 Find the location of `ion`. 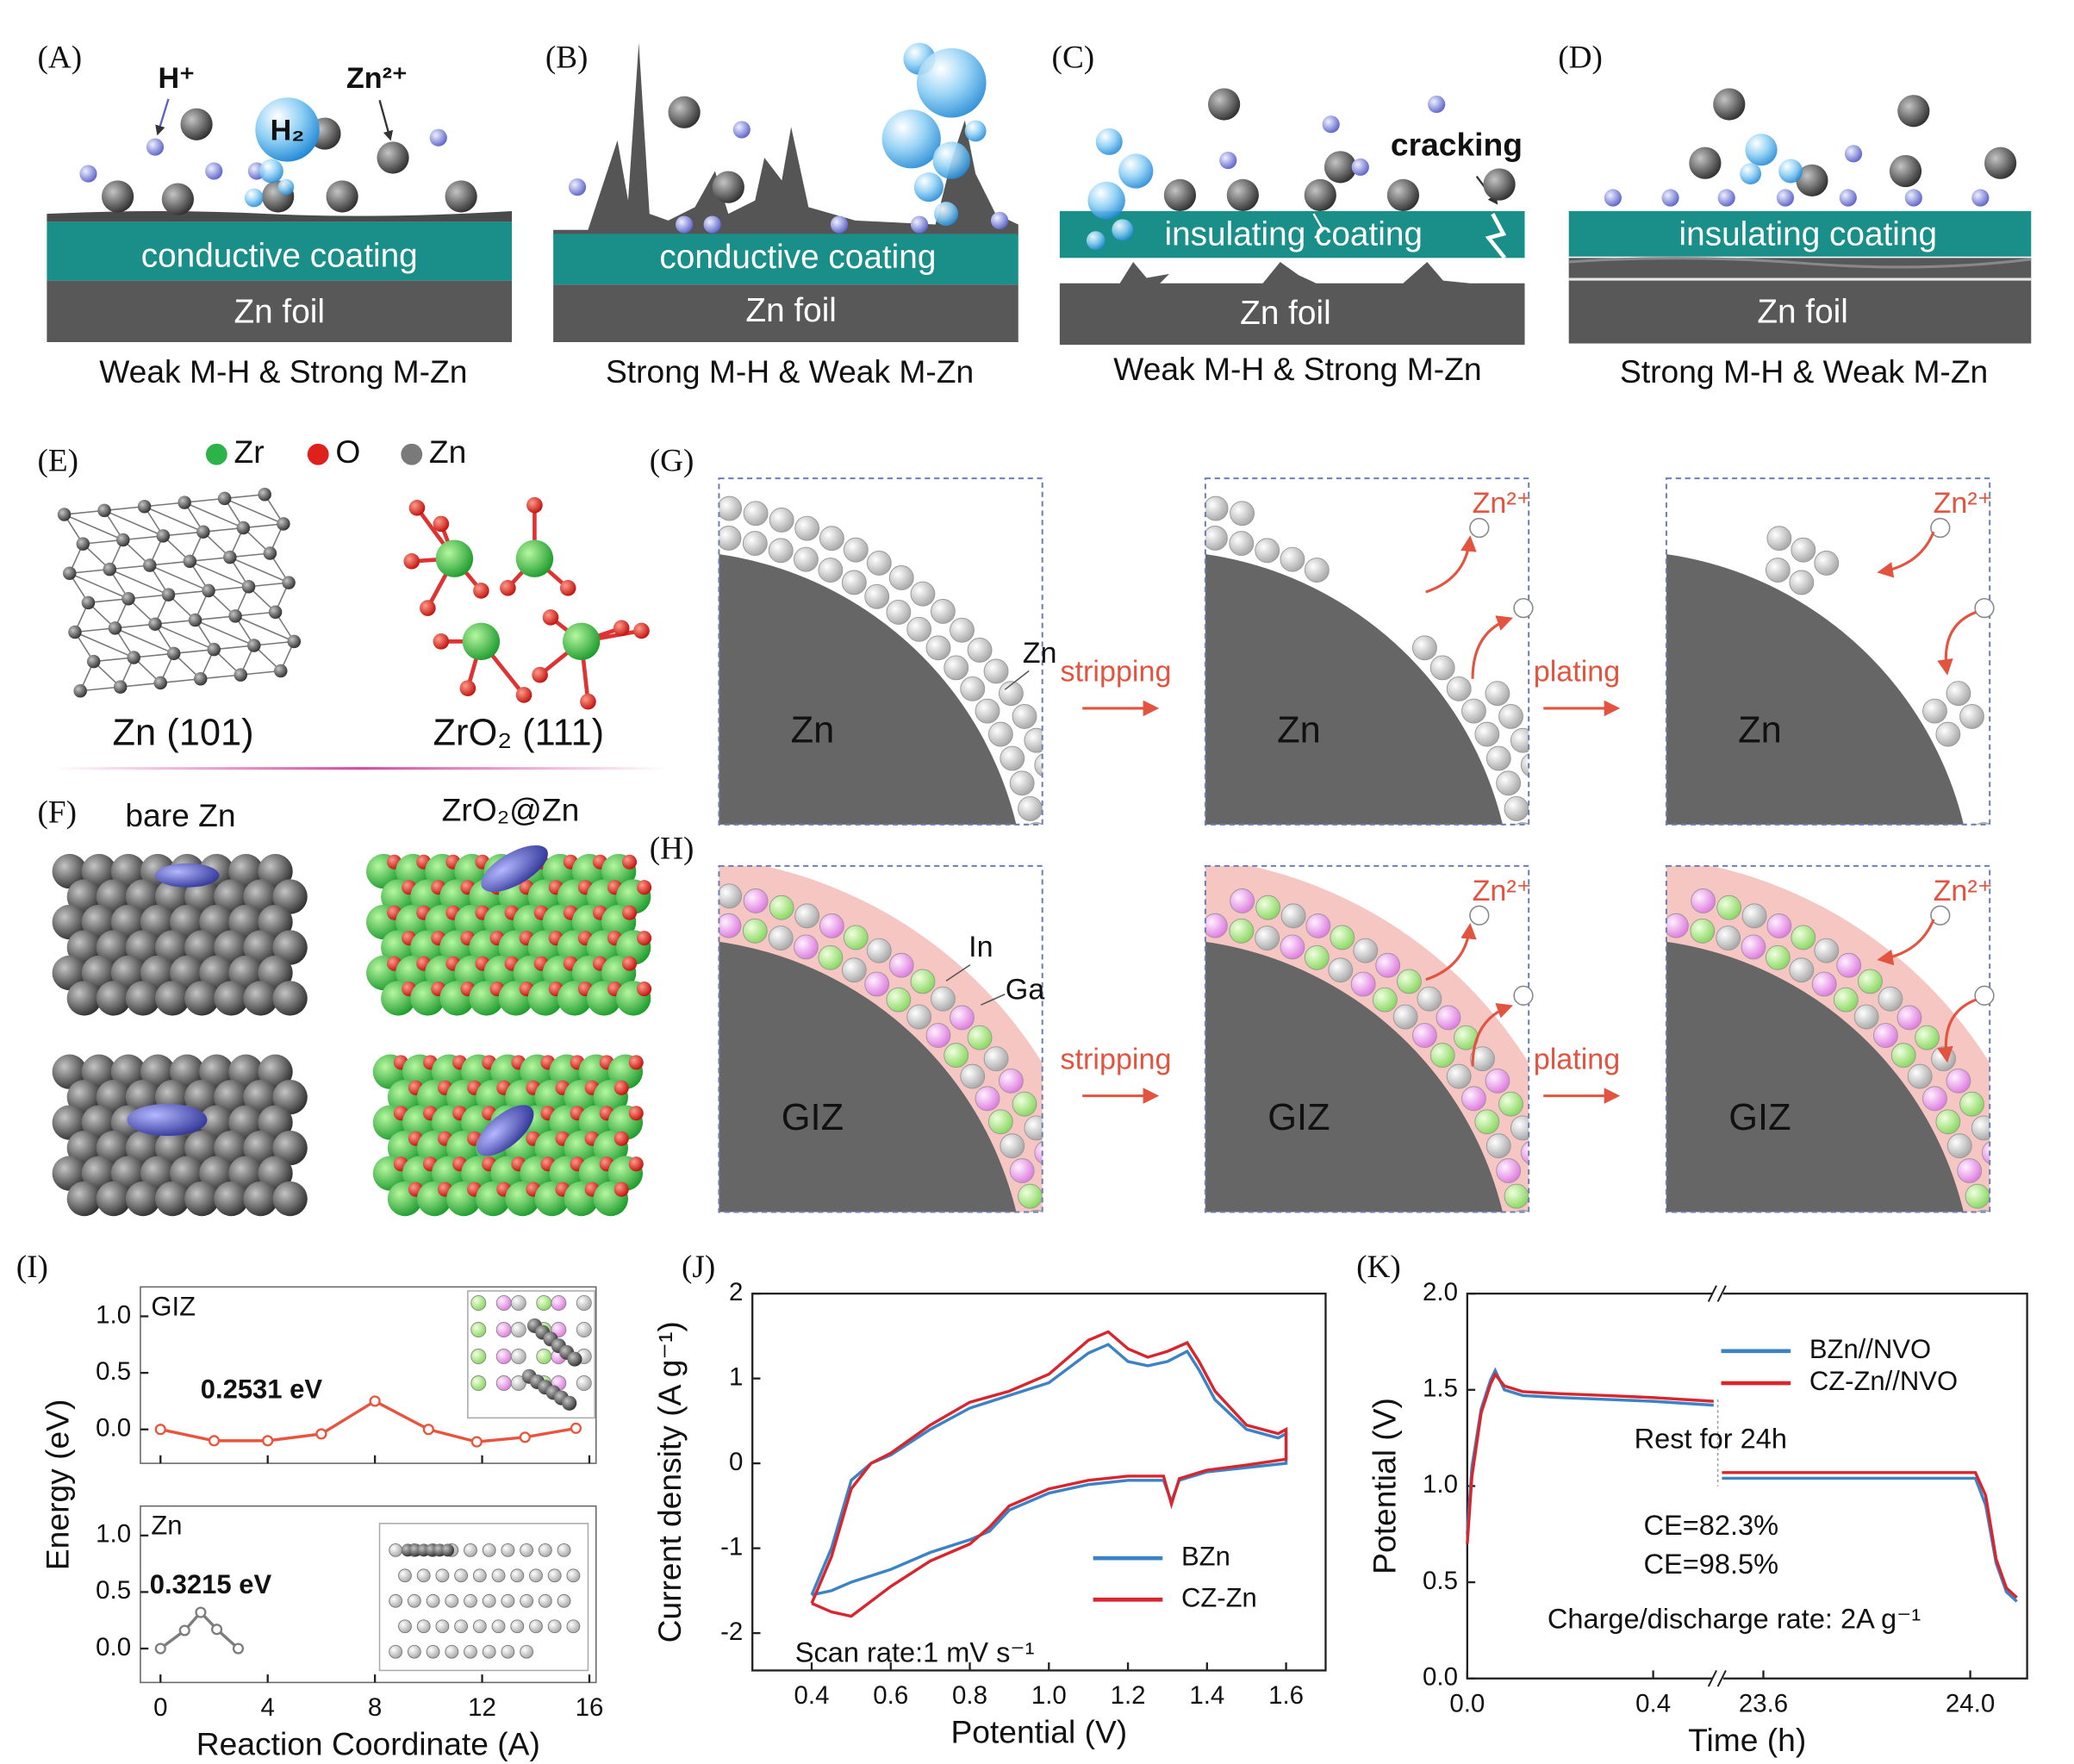

ion is located at coordinates (1479, 528).